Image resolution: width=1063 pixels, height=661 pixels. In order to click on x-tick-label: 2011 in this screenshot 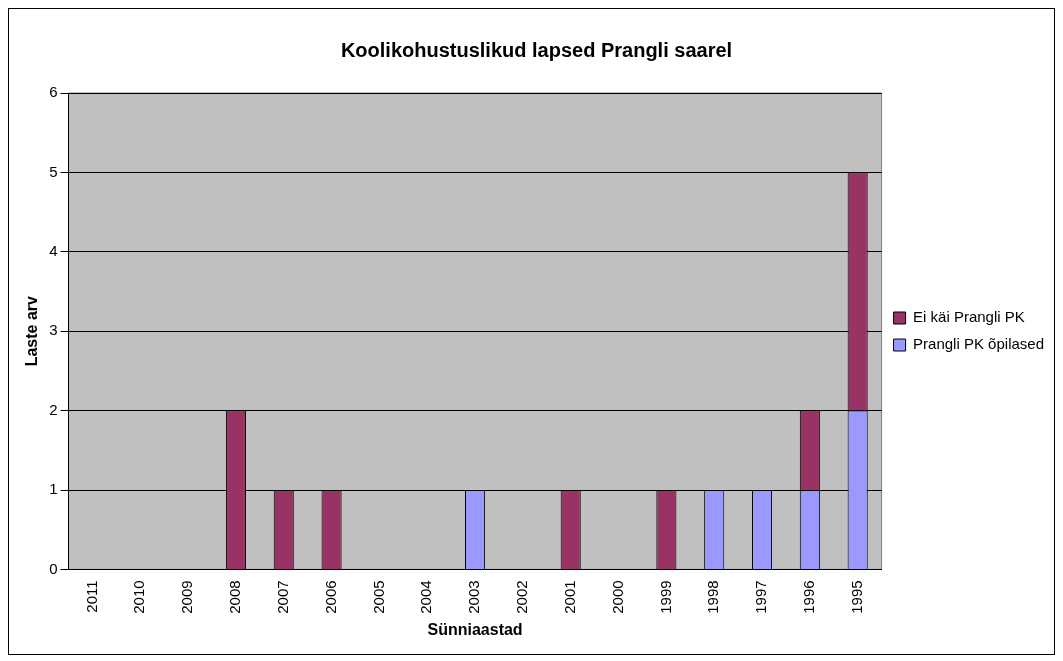, I will do `click(91, 596)`.